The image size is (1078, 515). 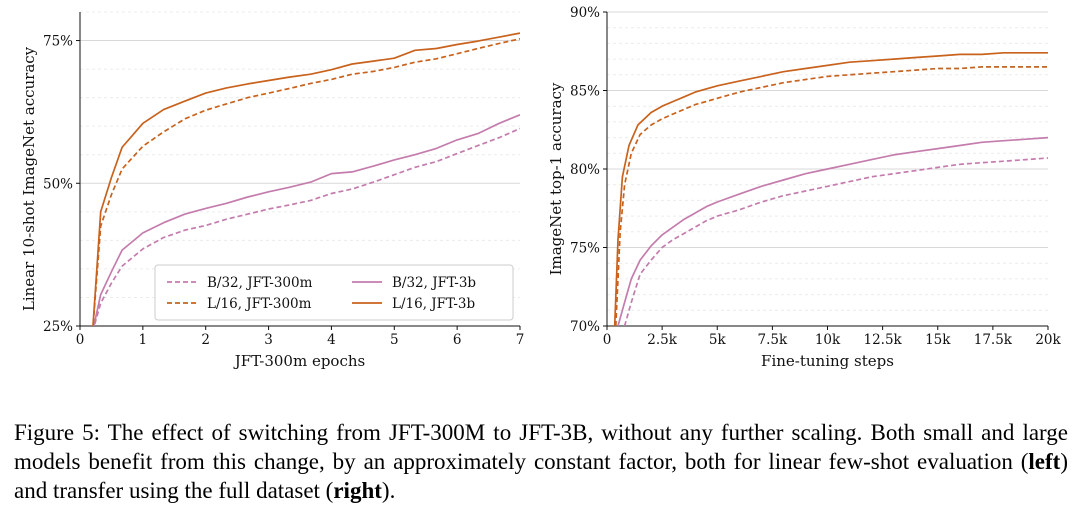 I want to click on right-y-tick-label: 70%, so click(x=585, y=327).